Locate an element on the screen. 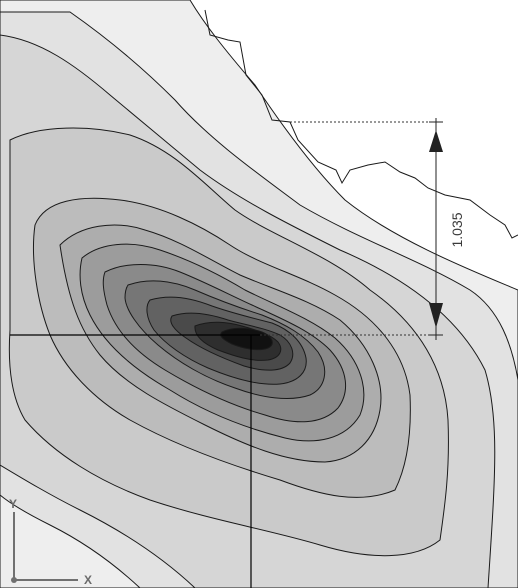  dimension-arrow-bottom-icon is located at coordinates (436, 315).